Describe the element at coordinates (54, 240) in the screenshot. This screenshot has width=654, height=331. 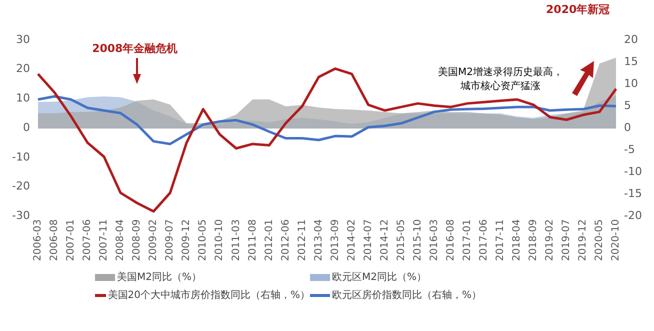
I see `x-tick-label: 2006-08` at that location.